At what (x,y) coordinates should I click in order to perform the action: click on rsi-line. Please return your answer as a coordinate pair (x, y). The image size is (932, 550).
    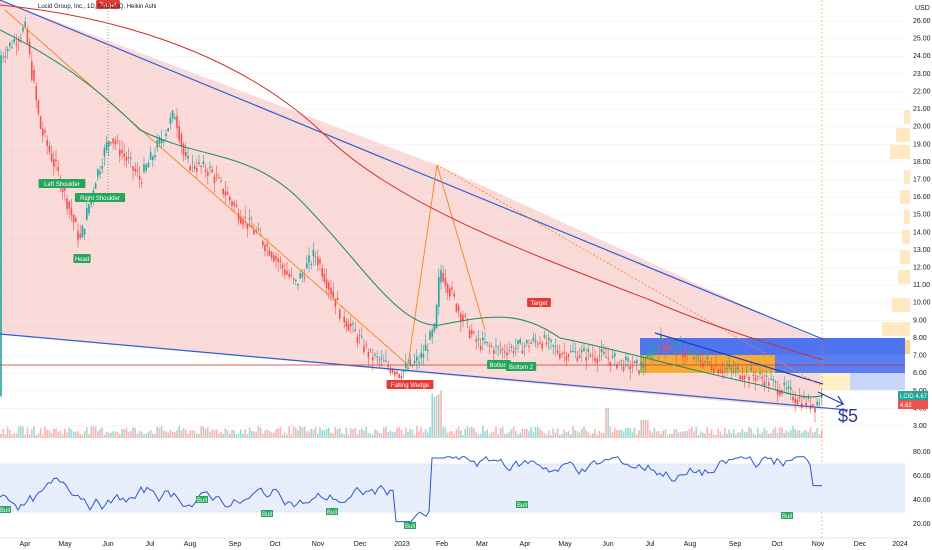
    Looking at the image, I should click on (411, 489).